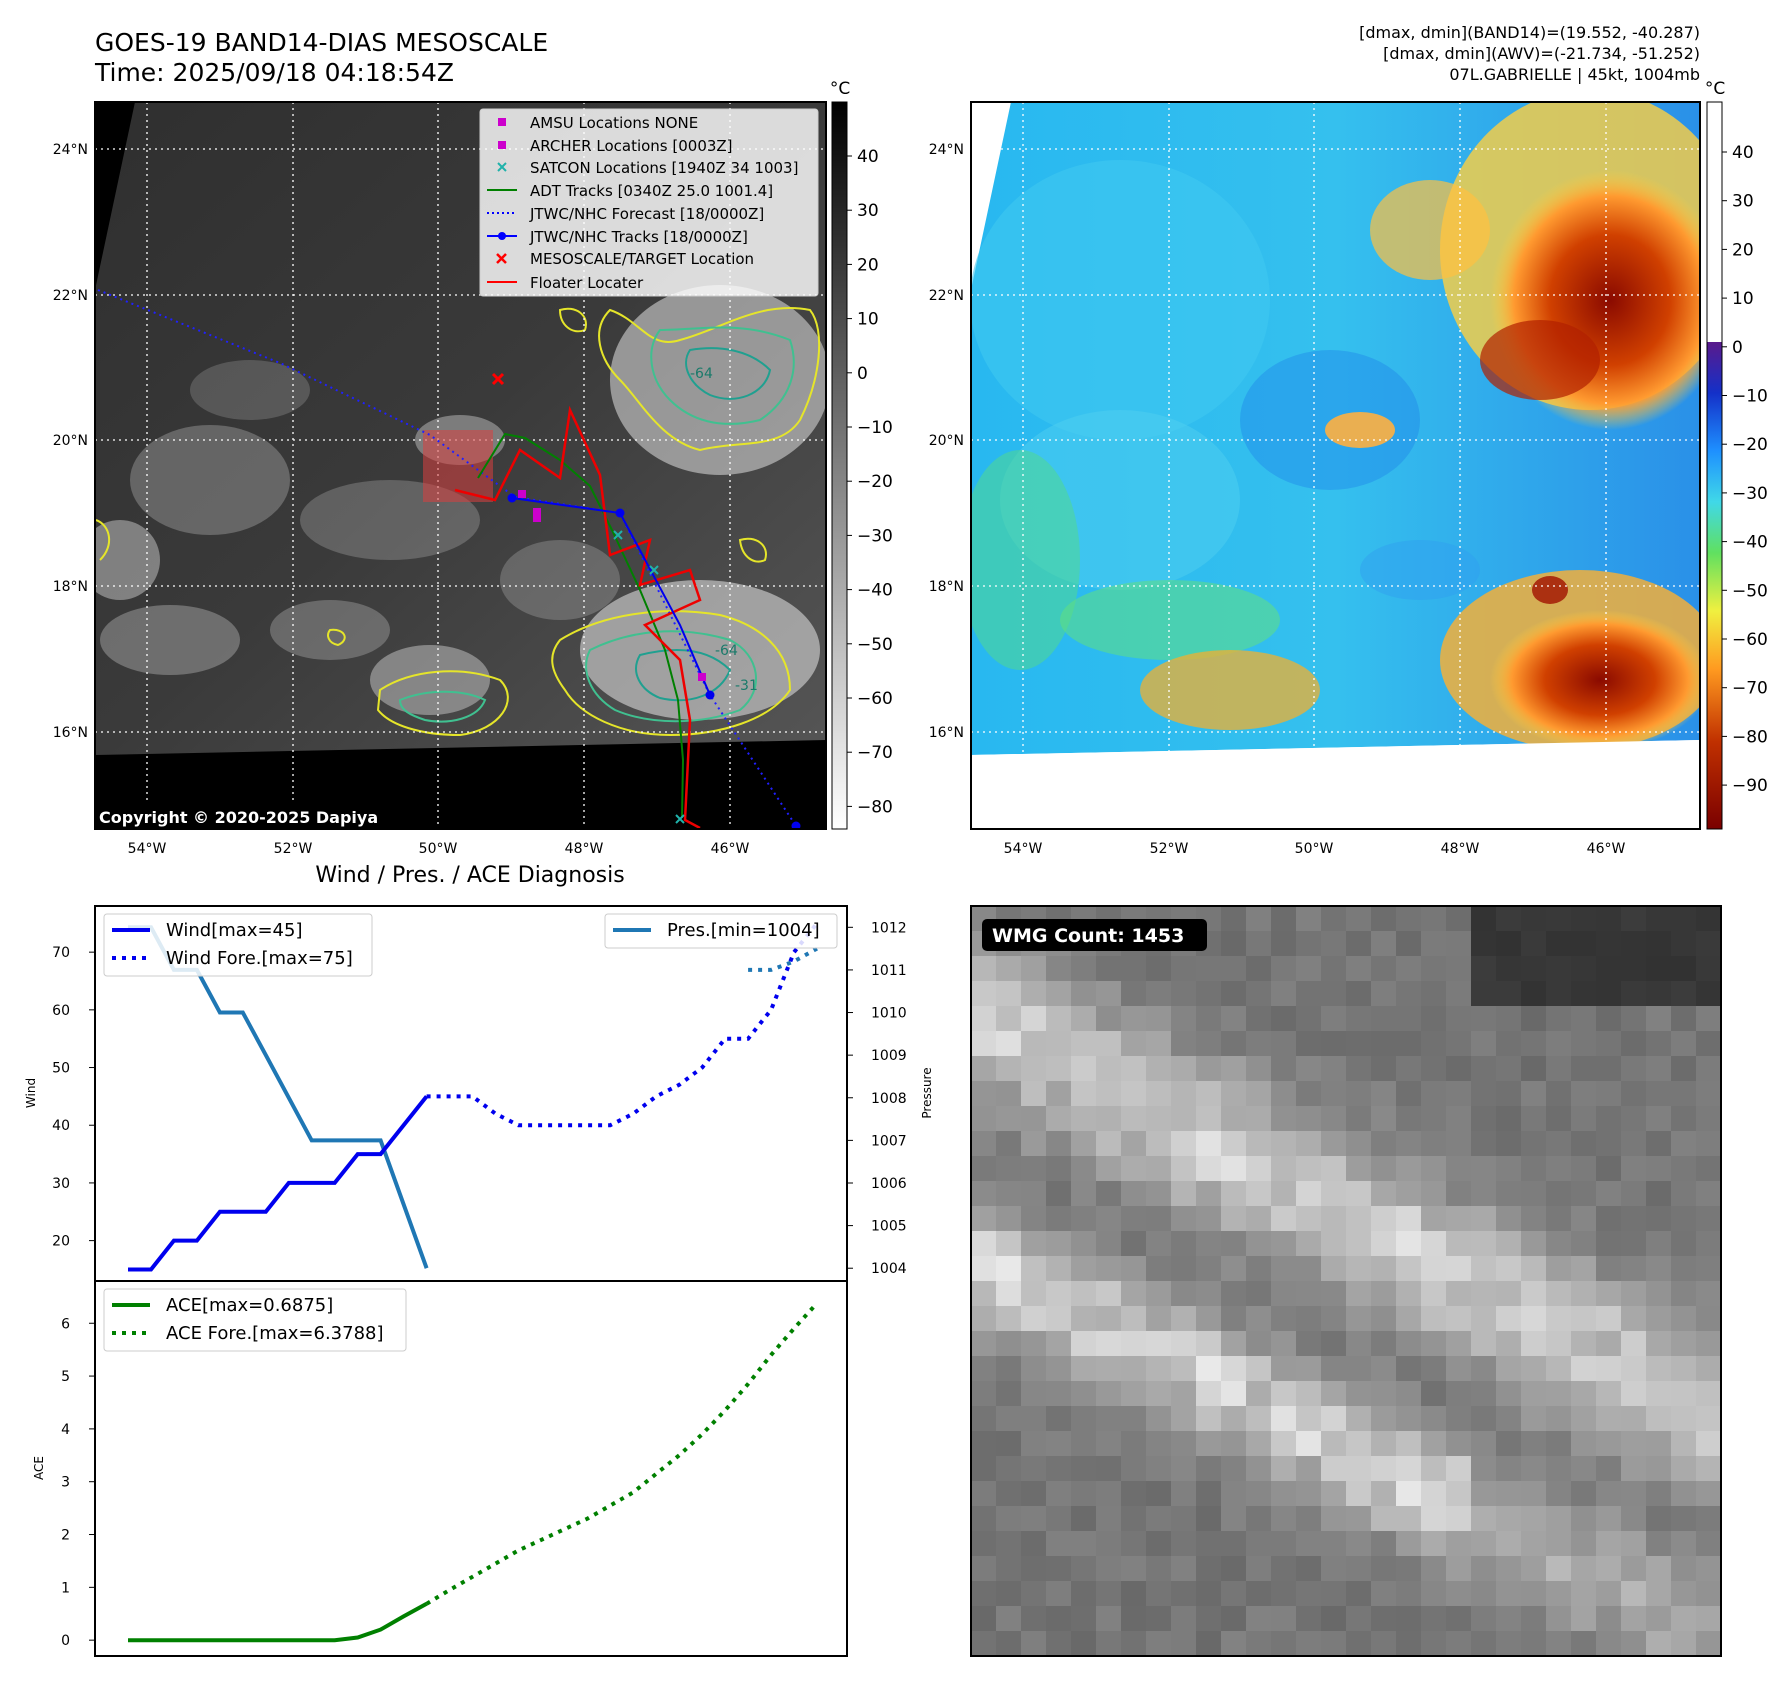 The width and height of the screenshot is (1788, 1690). I want to click on pressure-legend: Pres.[min=1004], so click(721, 931).